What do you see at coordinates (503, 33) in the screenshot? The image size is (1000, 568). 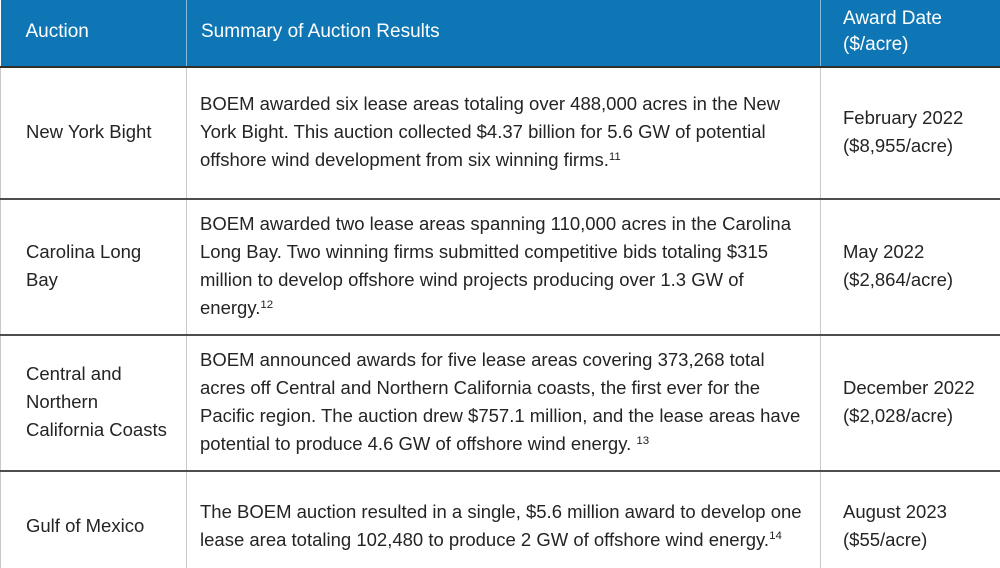 I see `column-header-summary: Summary of Auction Results` at bounding box center [503, 33].